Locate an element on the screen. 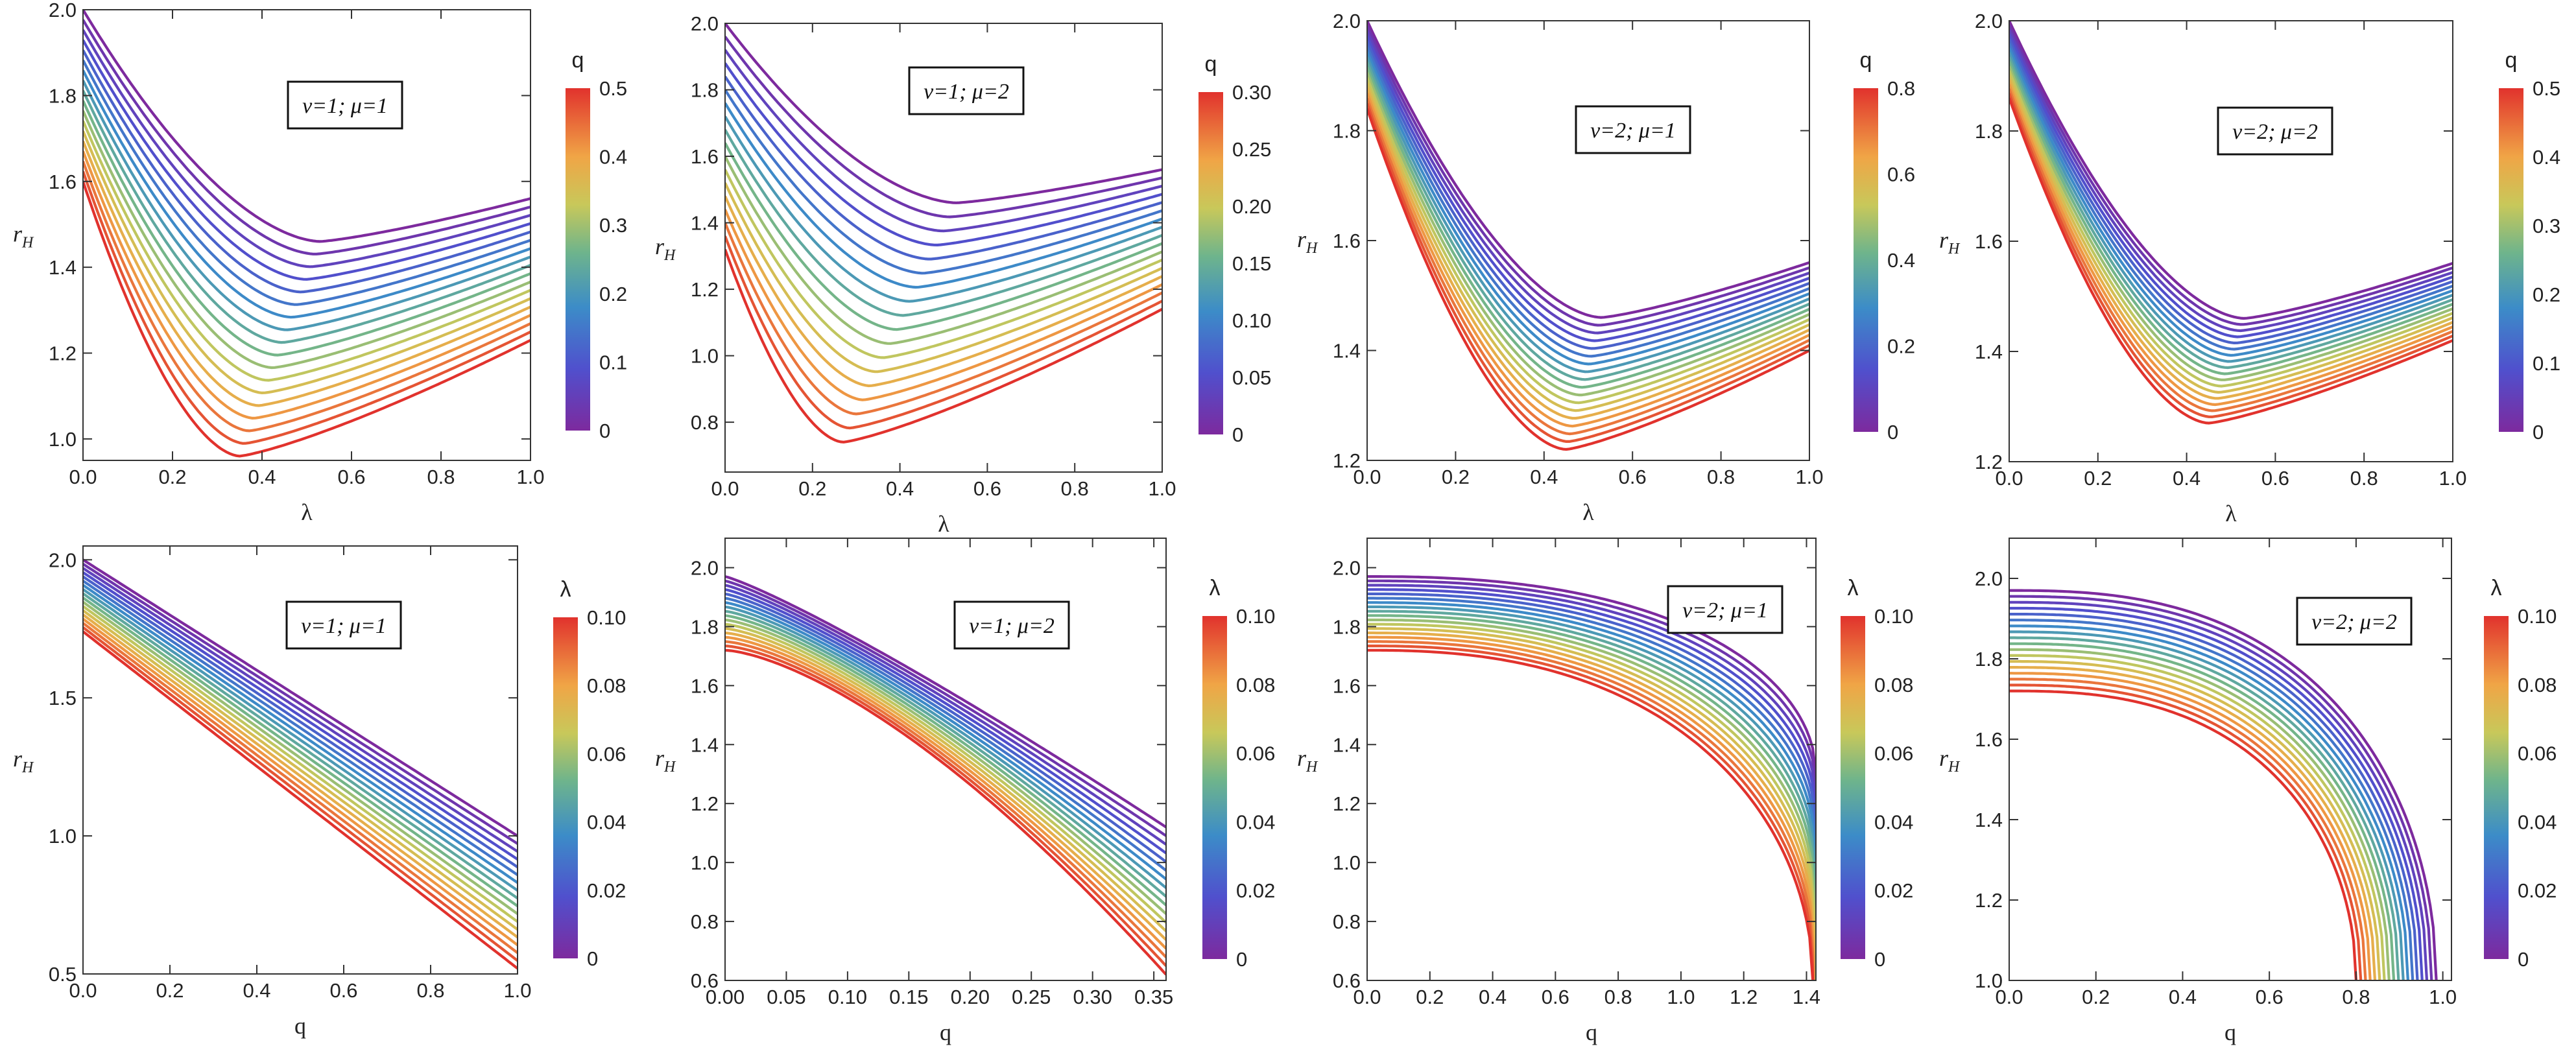 The width and height of the screenshot is (2576, 1055). x-tick-label: 0.0 is located at coordinates (83, 990).